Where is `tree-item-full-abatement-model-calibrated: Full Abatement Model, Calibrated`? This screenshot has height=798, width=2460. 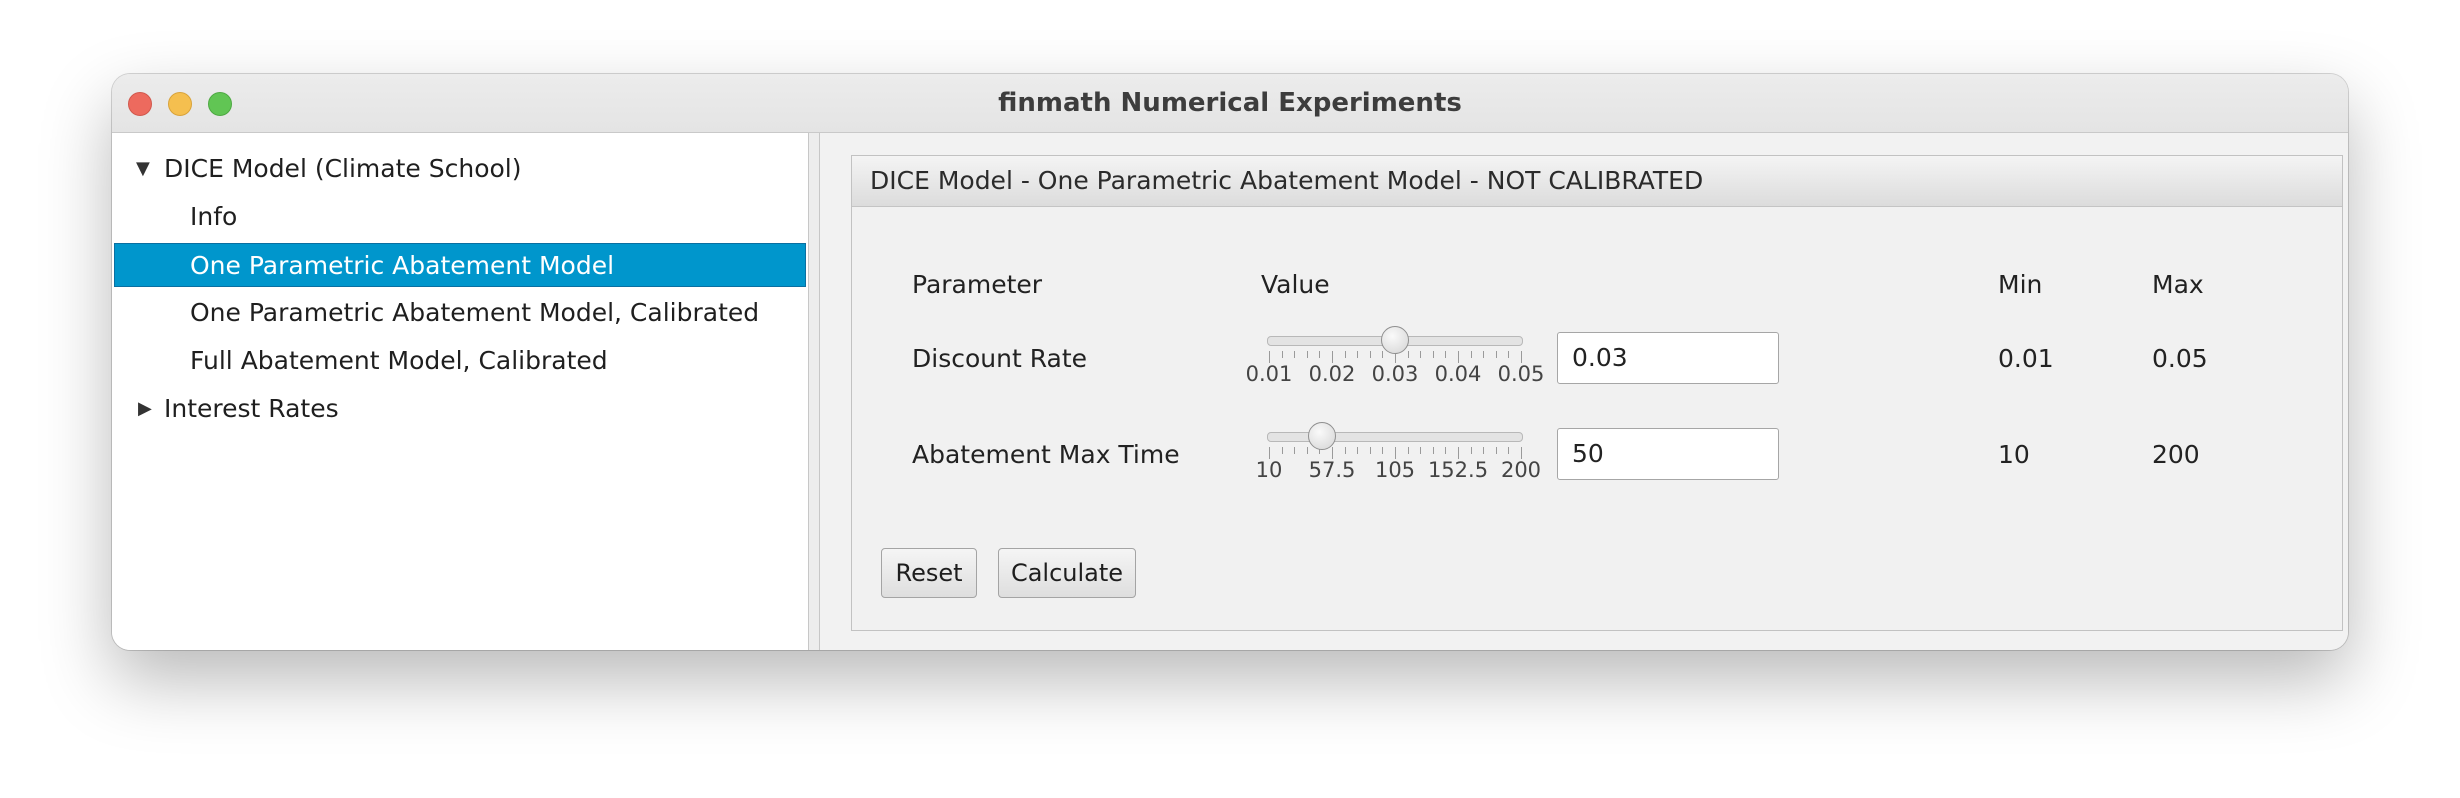 tree-item-full-abatement-model-calibrated: Full Abatement Model, Calibrated is located at coordinates (399, 360).